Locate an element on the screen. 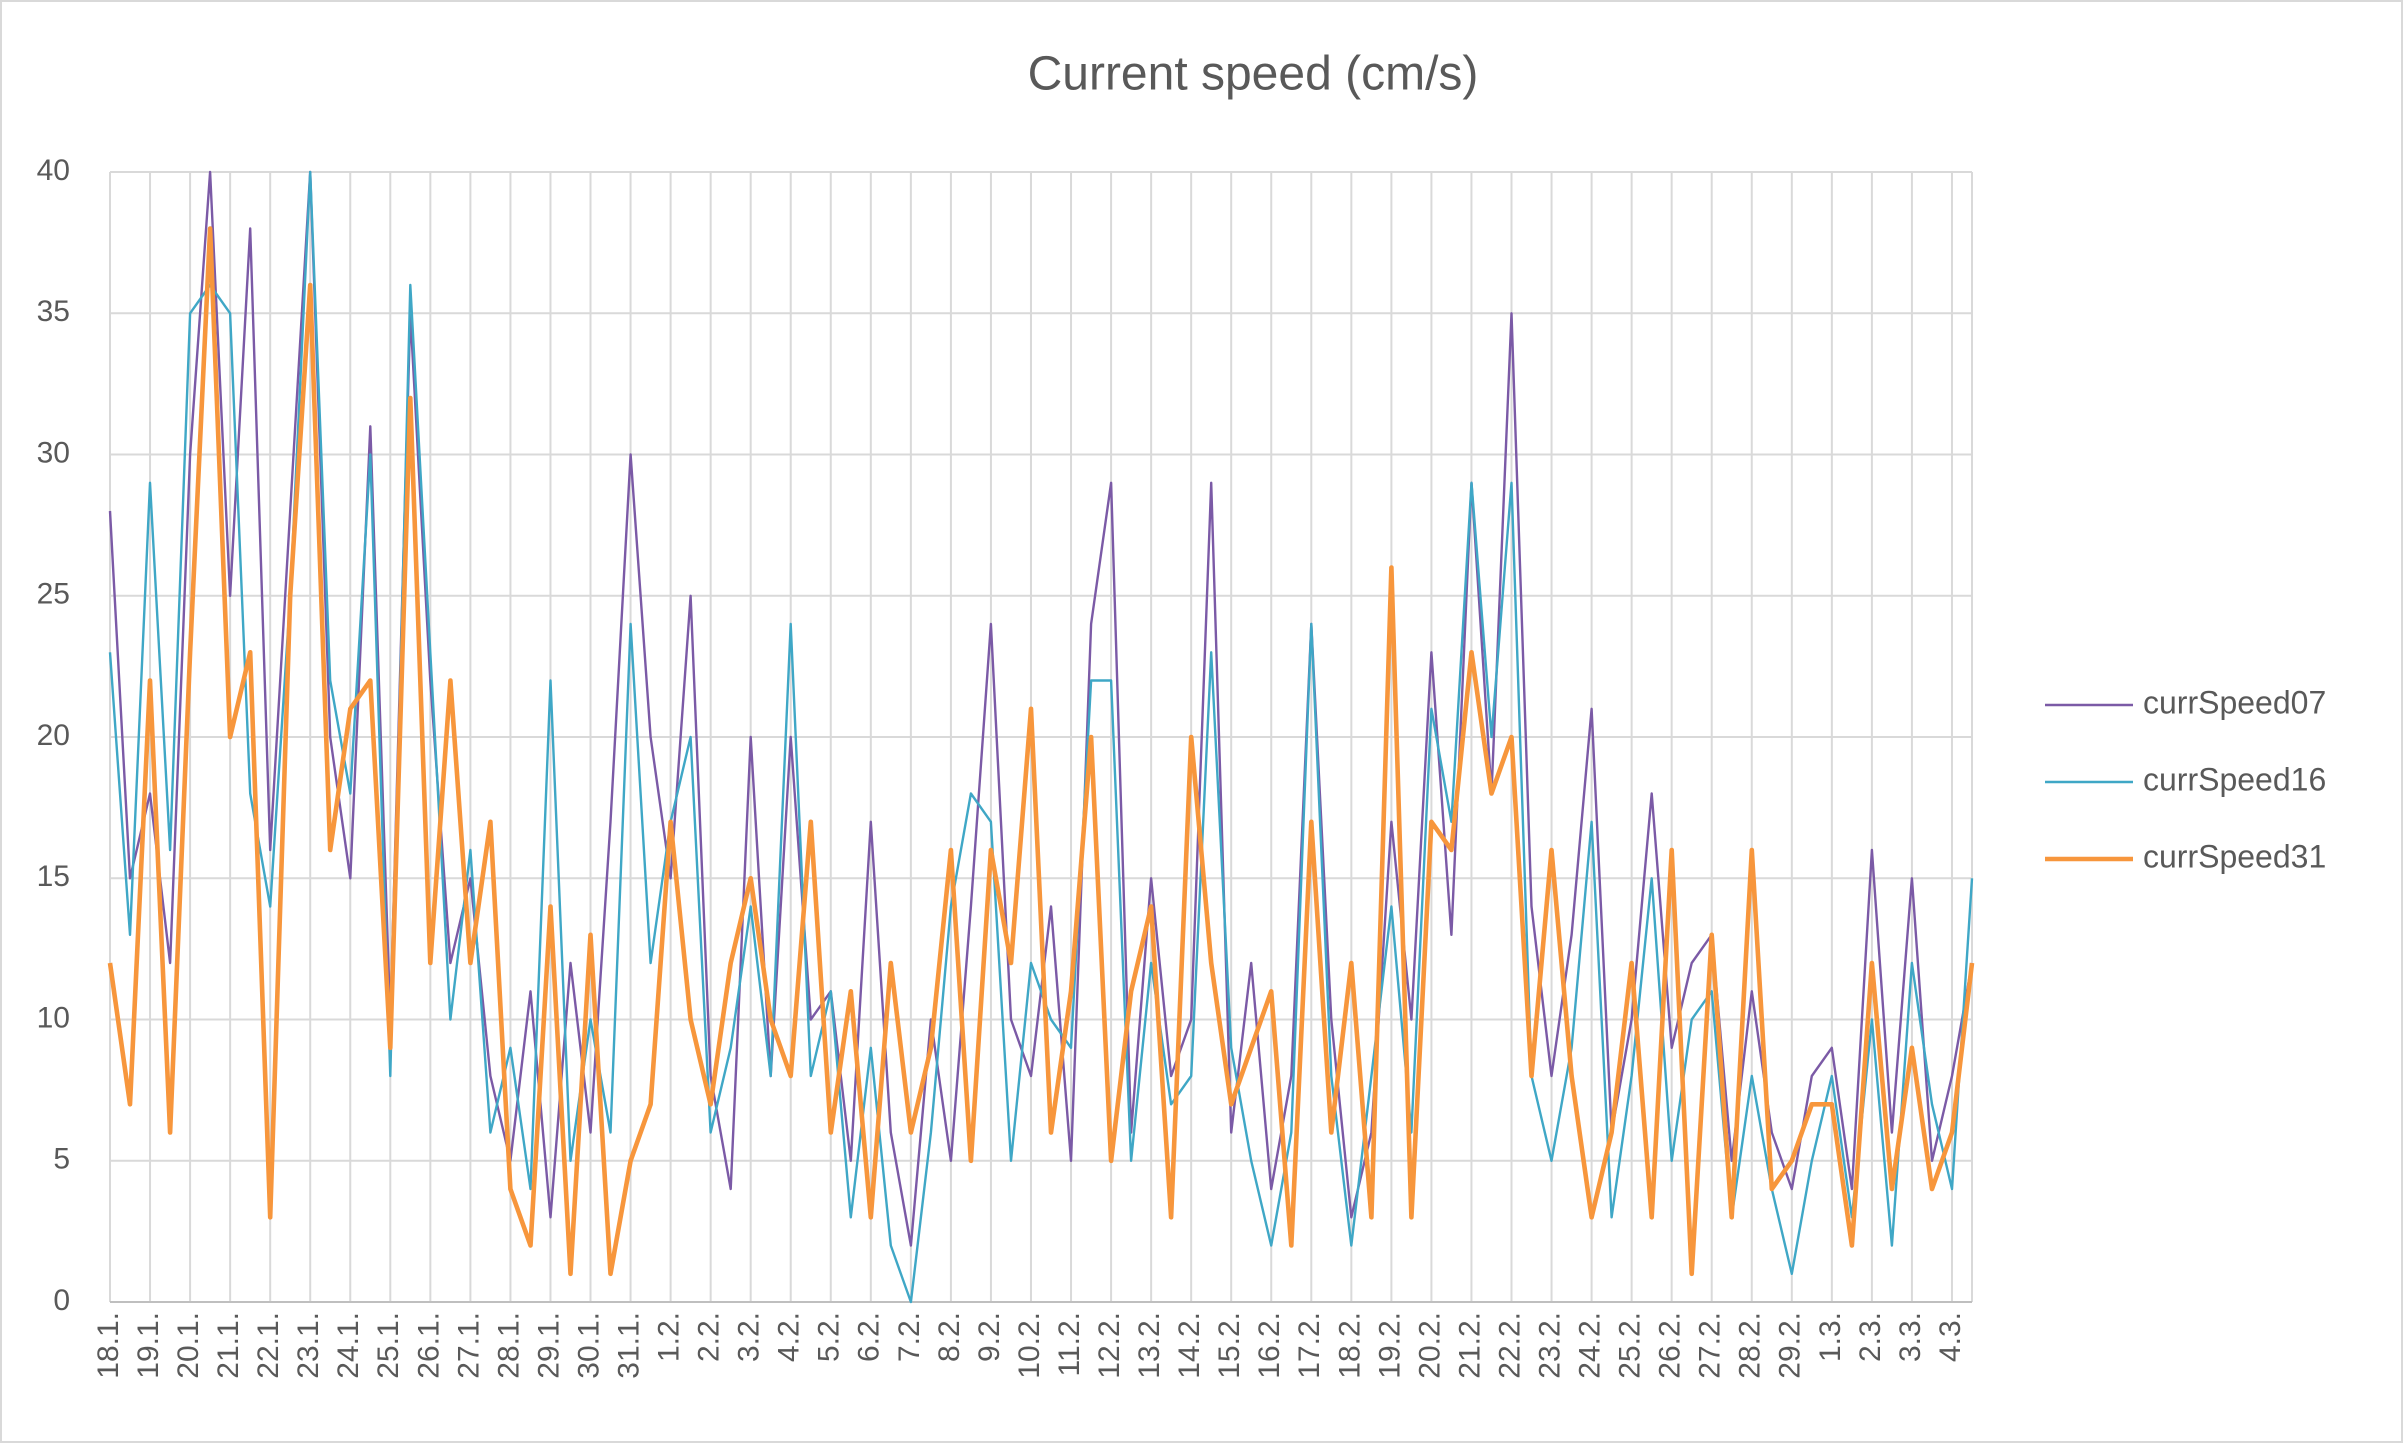 Image resolution: width=2403 pixels, height=1443 pixels. x-tick-label: 15.2. is located at coordinates (1229, 1345).